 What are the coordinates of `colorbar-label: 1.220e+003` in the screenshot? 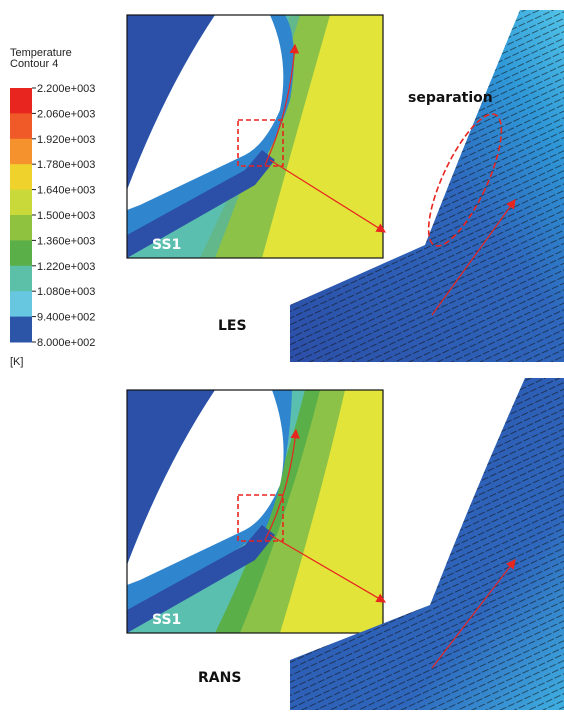 It's located at (66, 267).